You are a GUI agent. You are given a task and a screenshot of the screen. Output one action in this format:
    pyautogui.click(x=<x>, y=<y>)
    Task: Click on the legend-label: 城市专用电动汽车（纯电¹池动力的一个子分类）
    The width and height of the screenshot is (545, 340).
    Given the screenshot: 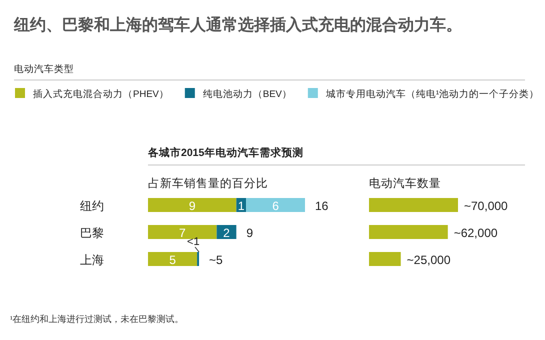 What is the action you would take?
    pyautogui.click(x=432, y=94)
    